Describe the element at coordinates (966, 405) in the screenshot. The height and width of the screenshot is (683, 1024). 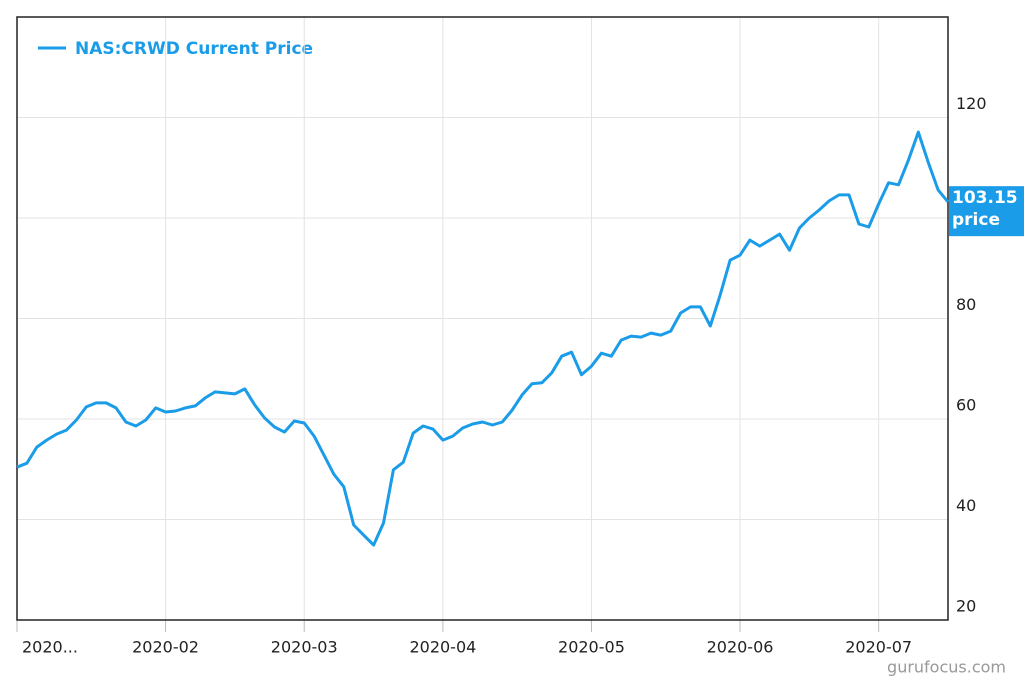
I see `y-tick-label: 60` at that location.